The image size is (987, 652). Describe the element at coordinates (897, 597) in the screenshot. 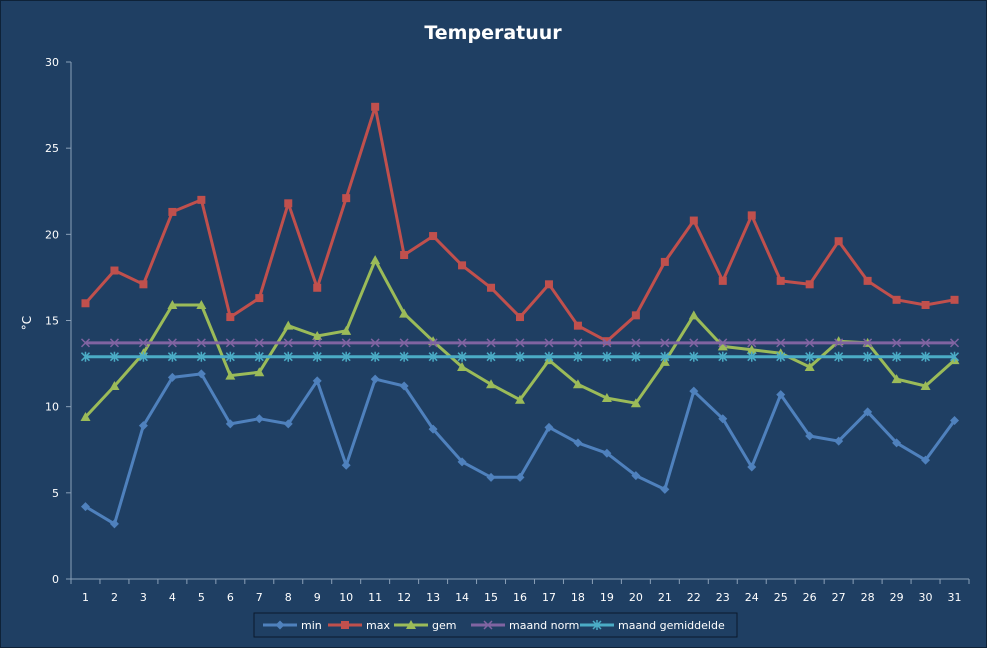

I see `x-tick-label: 29` at that location.